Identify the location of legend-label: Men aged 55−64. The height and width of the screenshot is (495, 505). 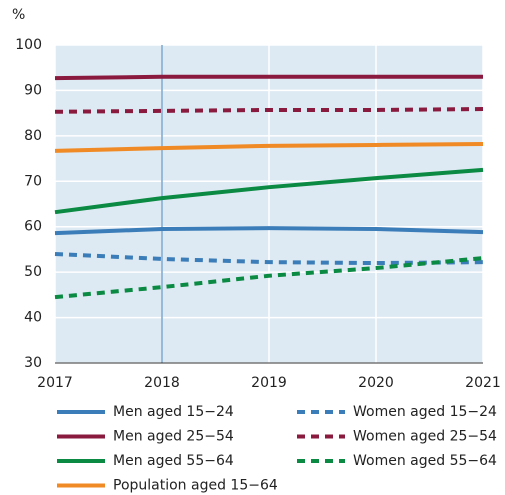
(173, 461).